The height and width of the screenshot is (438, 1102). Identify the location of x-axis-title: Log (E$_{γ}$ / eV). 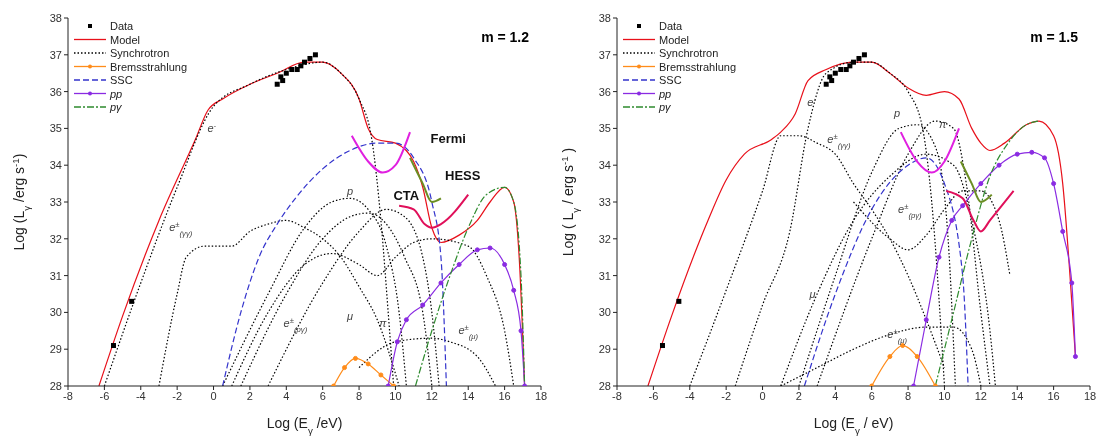
(853, 425).